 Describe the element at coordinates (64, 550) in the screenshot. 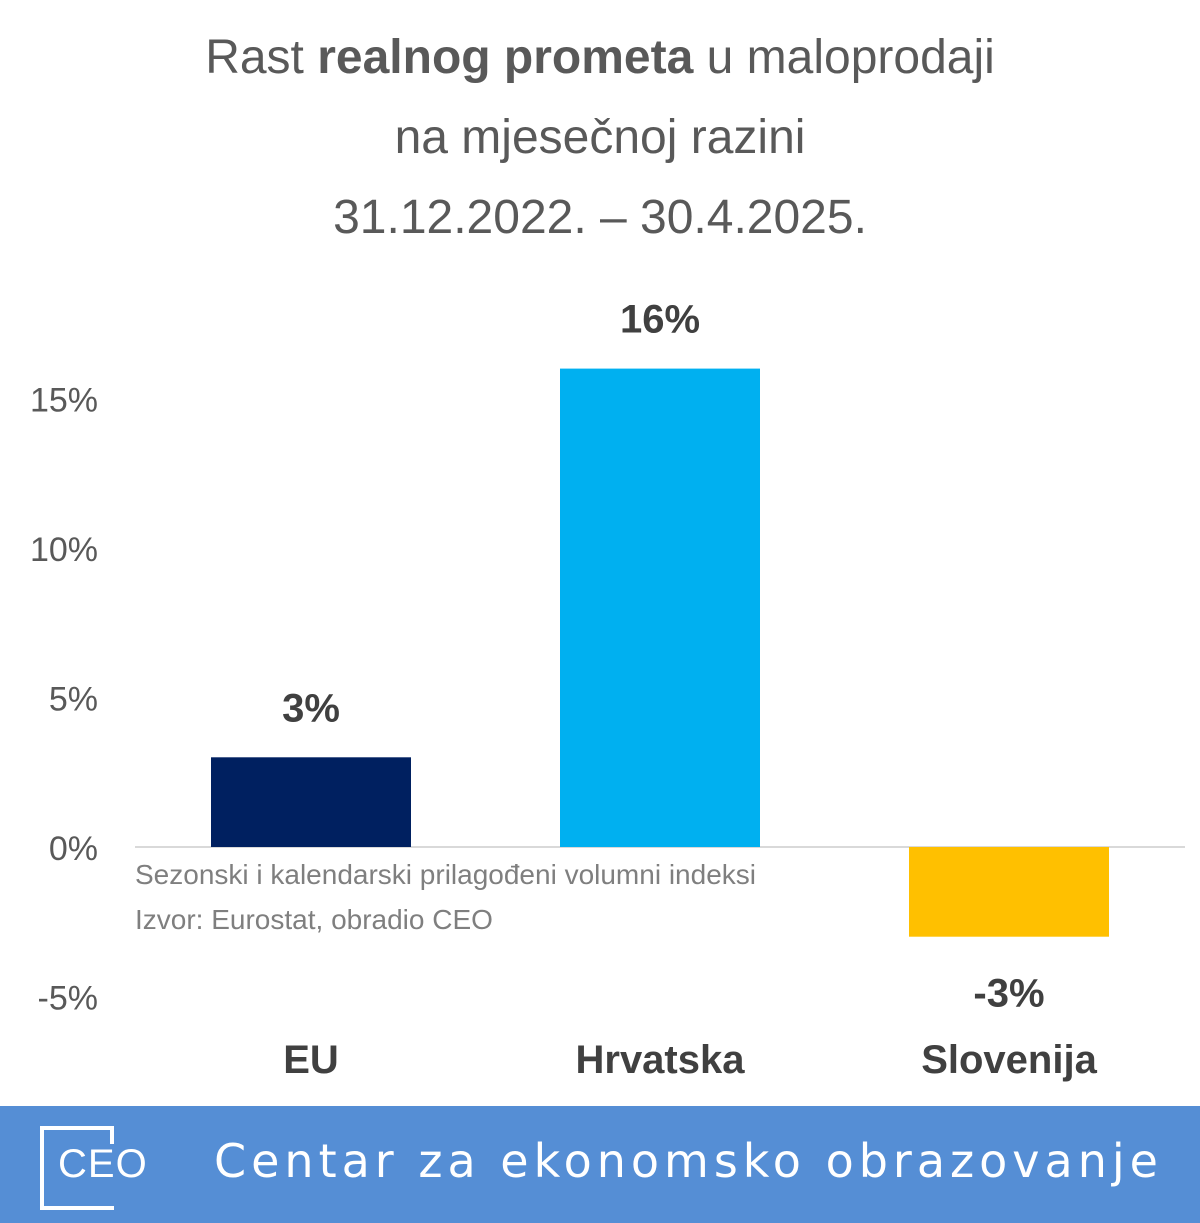

I see `y-tick-label: 10%` at that location.